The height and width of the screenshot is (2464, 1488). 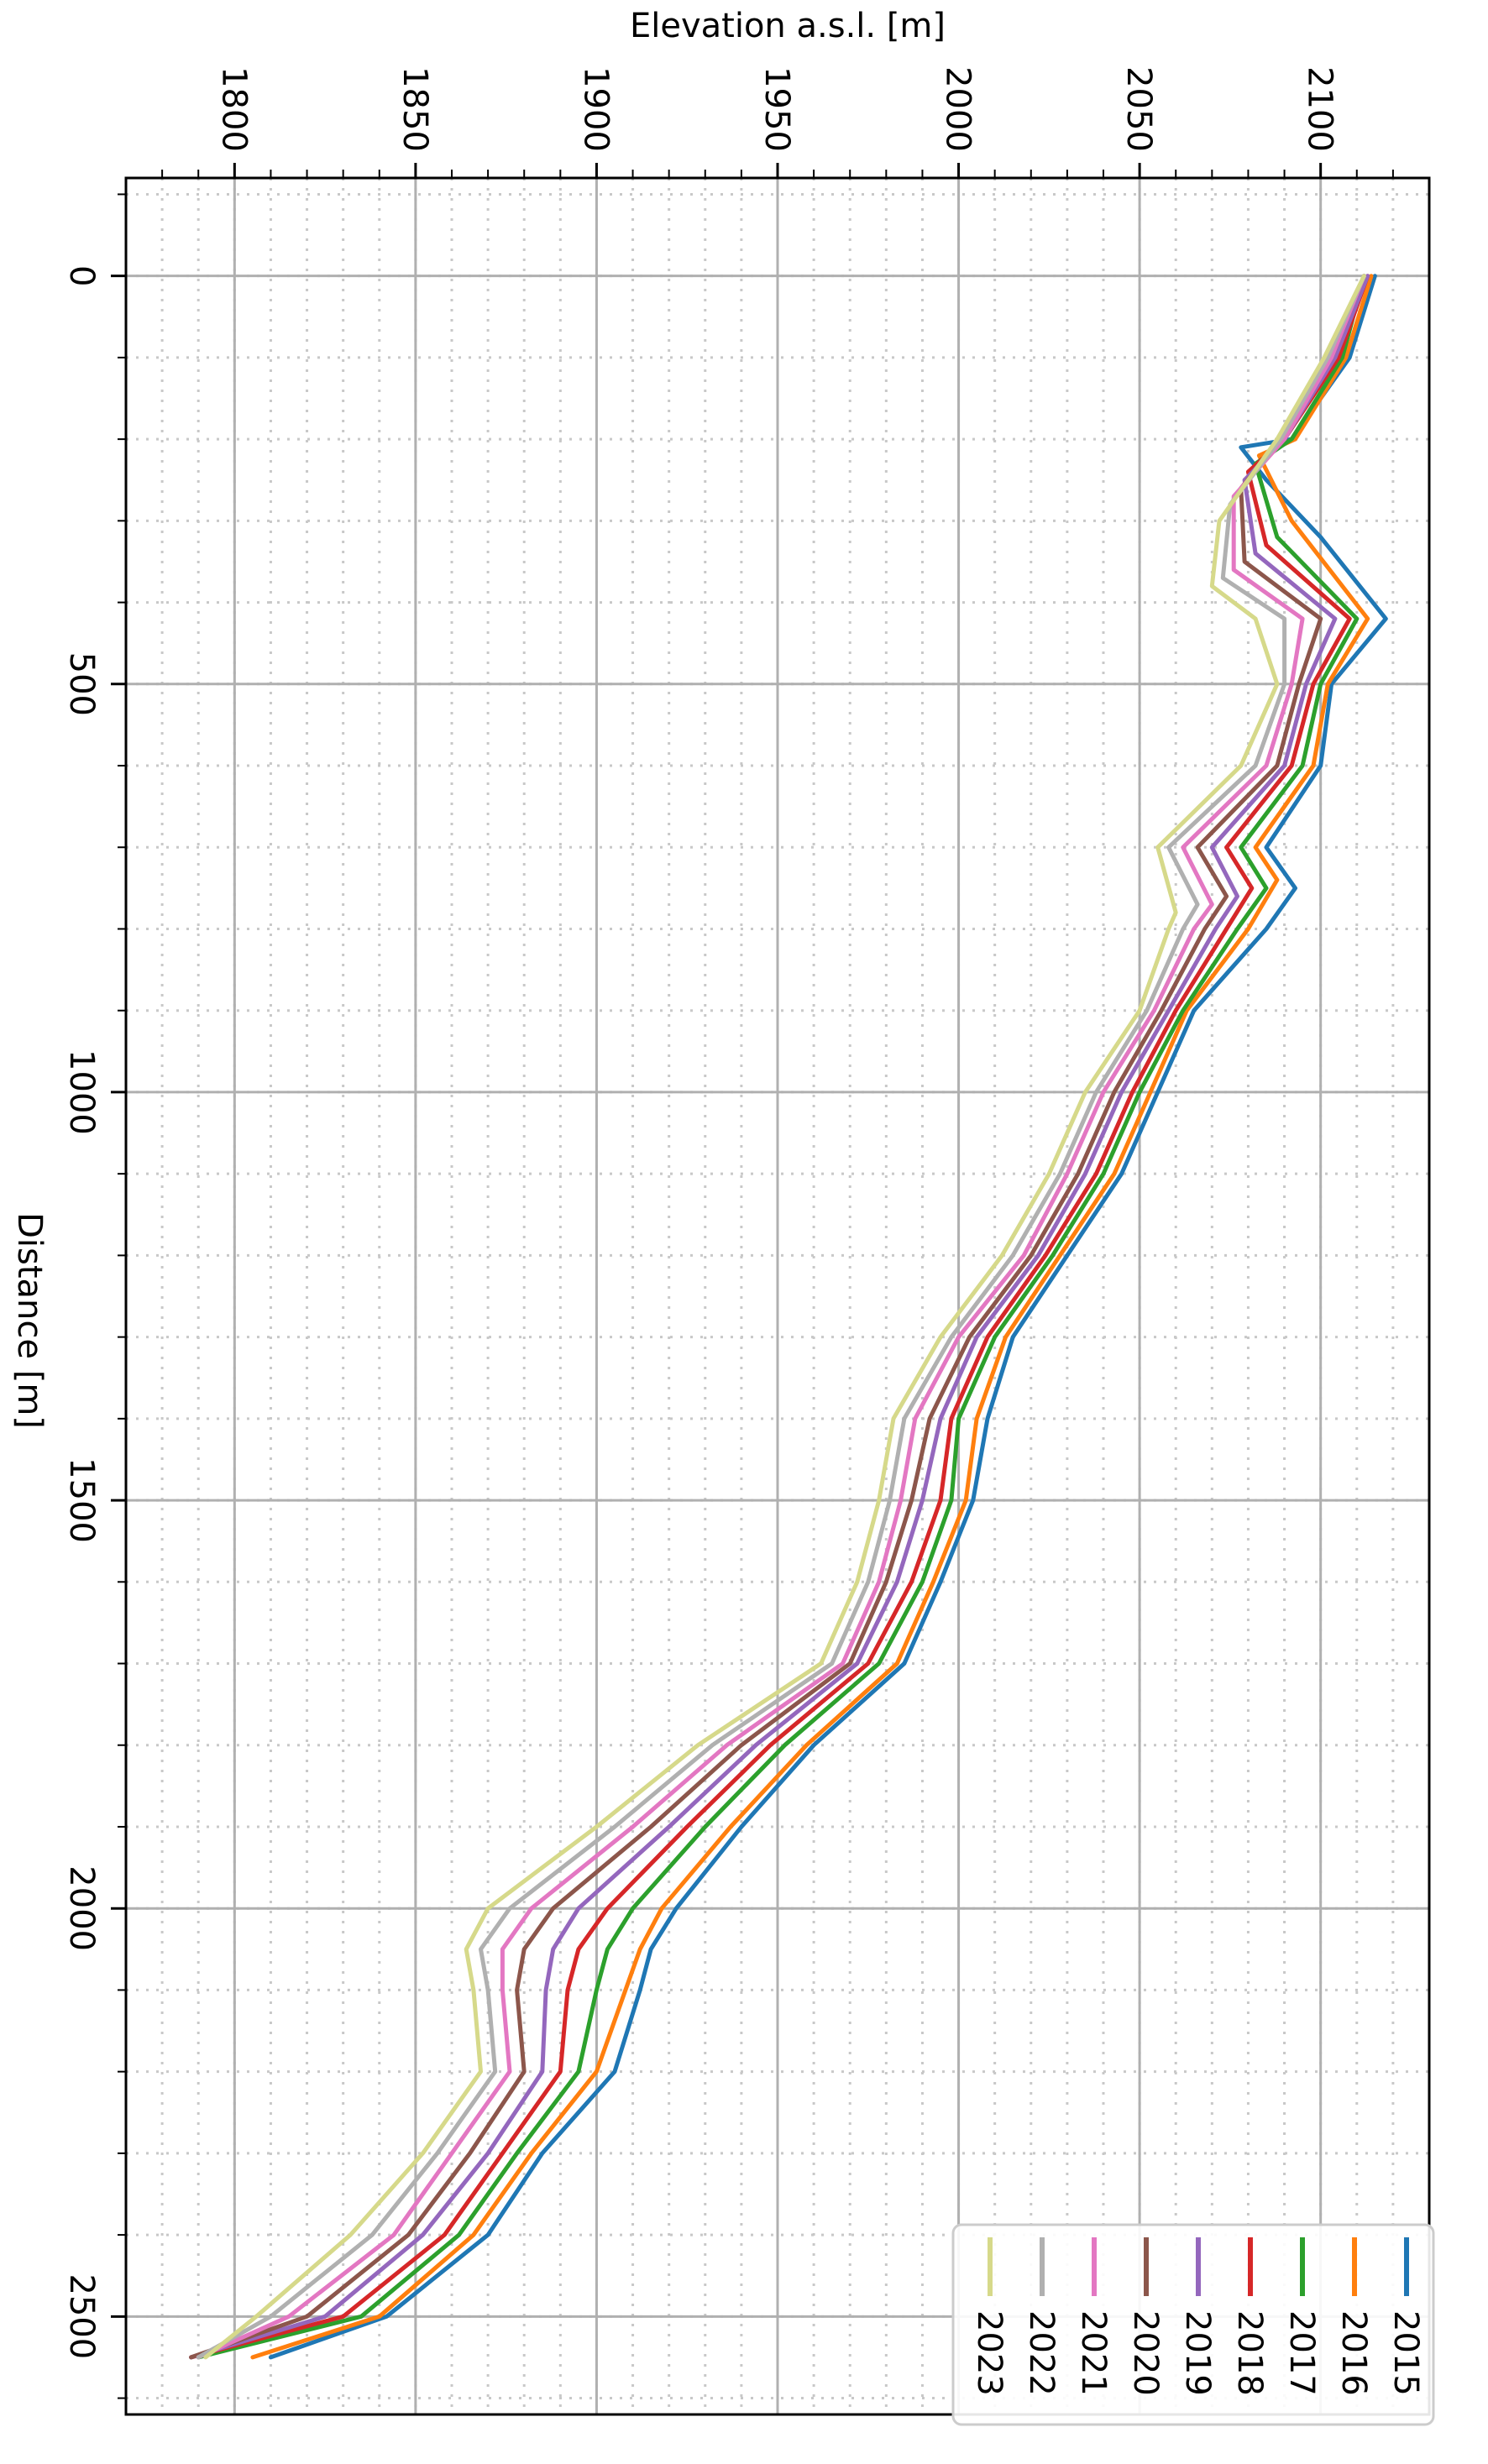 What do you see at coordinates (1094, 2353) in the screenshot?
I see `legend-label-2021: 2021` at bounding box center [1094, 2353].